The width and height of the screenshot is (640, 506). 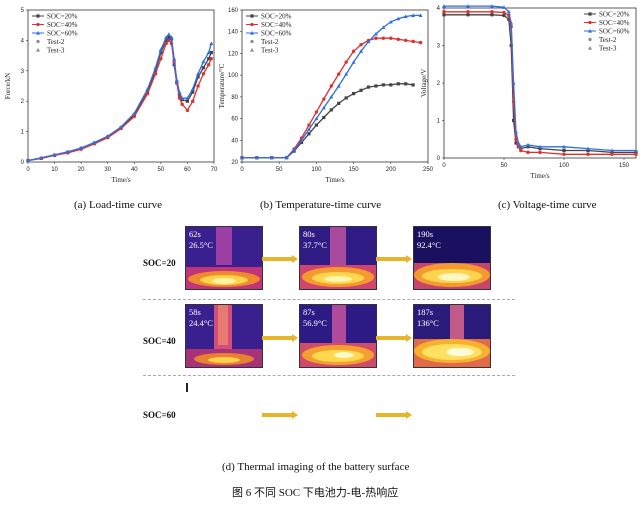 What do you see at coordinates (315, 240) in the screenshot?
I see `thermal-label: 80s 37.7°C` at bounding box center [315, 240].